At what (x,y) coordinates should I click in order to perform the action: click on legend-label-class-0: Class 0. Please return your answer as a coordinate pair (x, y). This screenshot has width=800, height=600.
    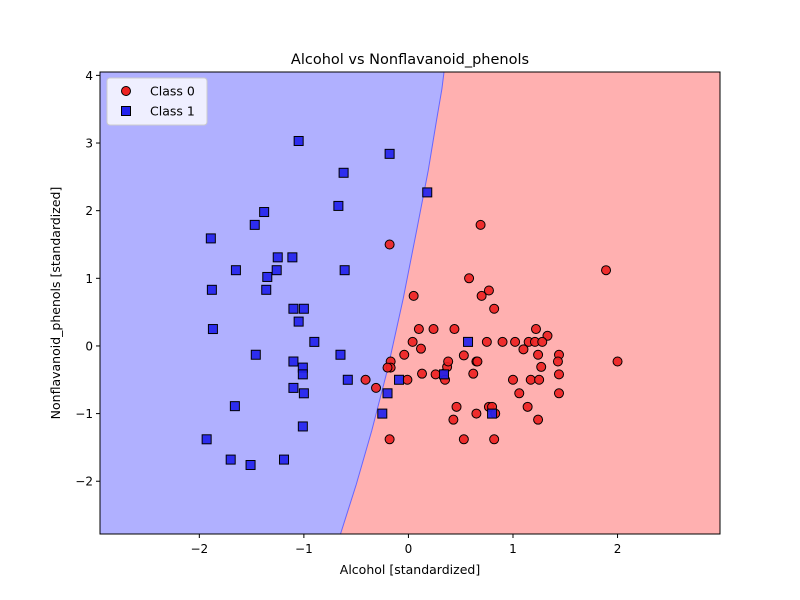
    Looking at the image, I should click on (172, 91).